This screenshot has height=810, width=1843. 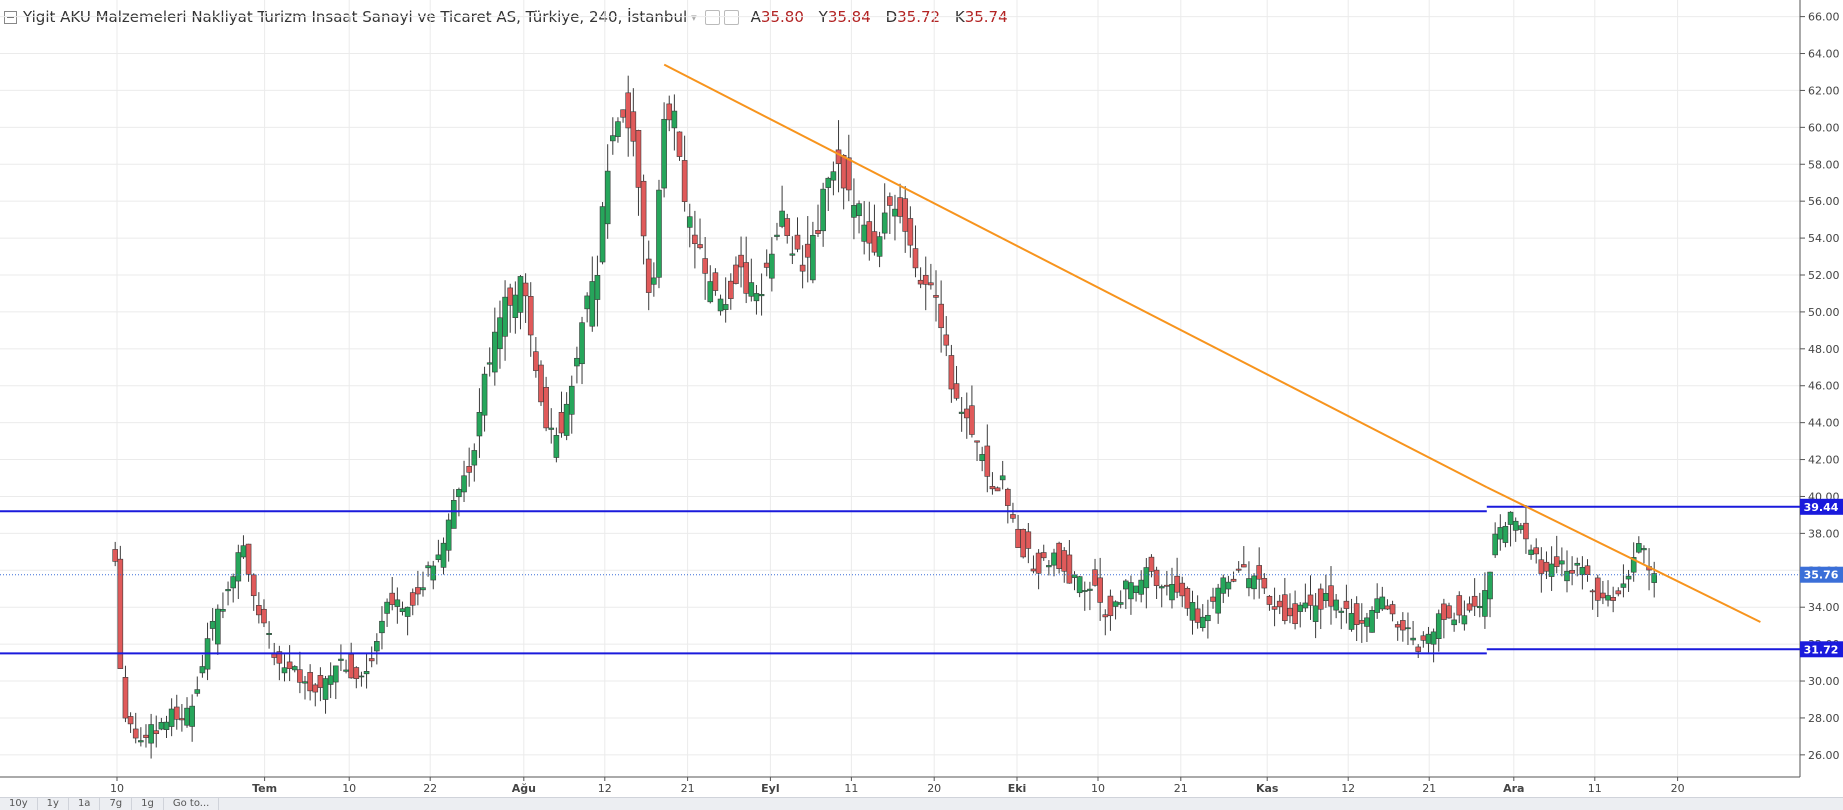 I want to click on current-price-tag, so click(x=1821, y=574).